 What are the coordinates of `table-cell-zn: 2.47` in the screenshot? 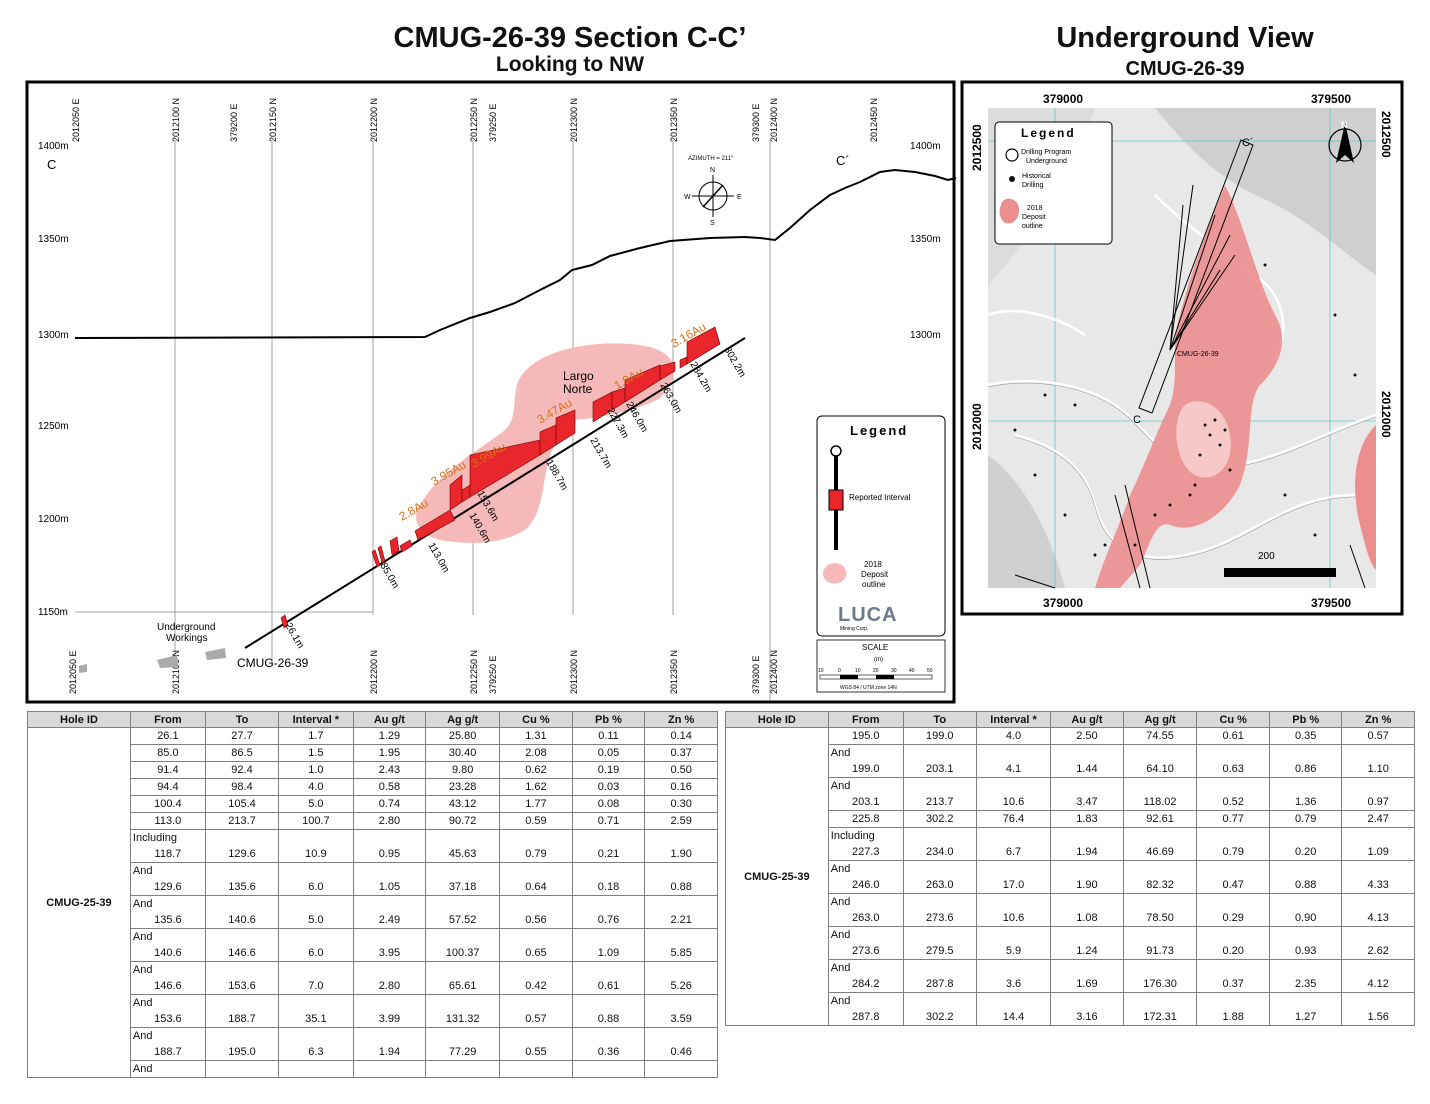 It's located at (1378, 819).